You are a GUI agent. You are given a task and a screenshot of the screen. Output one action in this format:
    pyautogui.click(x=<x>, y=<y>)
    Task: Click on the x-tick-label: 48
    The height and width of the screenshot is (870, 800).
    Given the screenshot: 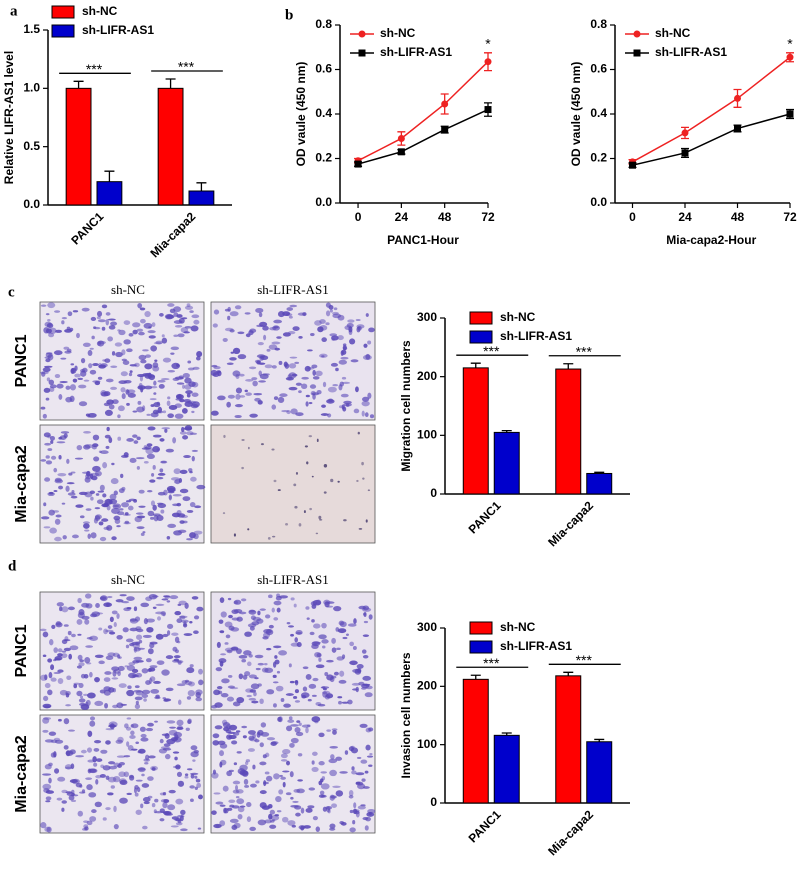 What is the action you would take?
    pyautogui.click(x=738, y=217)
    